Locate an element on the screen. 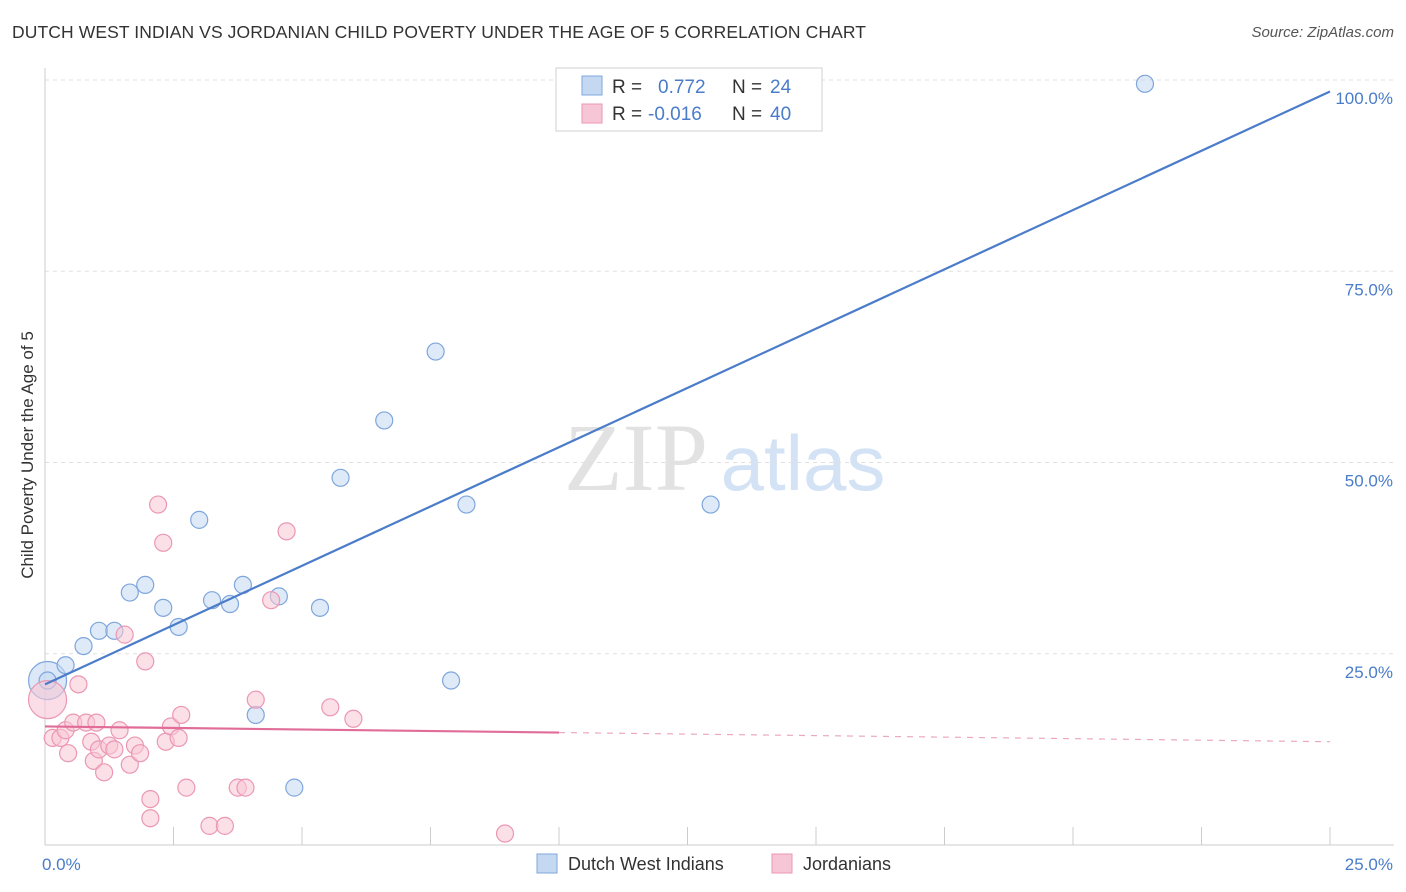 Image resolution: width=1406 pixels, height=892 pixels. watermark-atlas: atlas is located at coordinates (803, 463).